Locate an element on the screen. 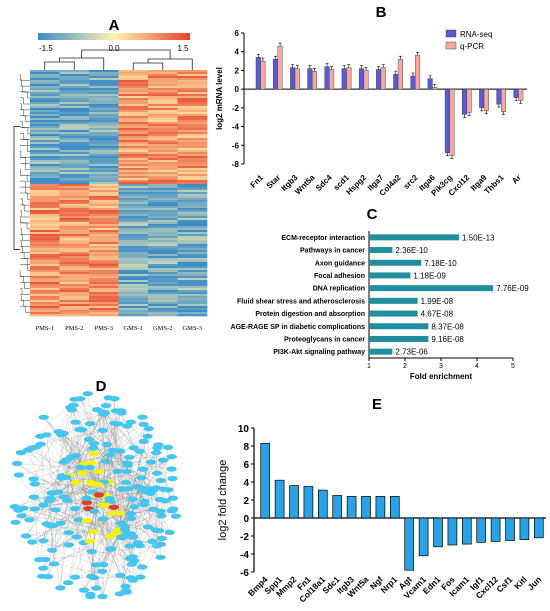  c-x-tick-label: 2 is located at coordinates (405, 366).